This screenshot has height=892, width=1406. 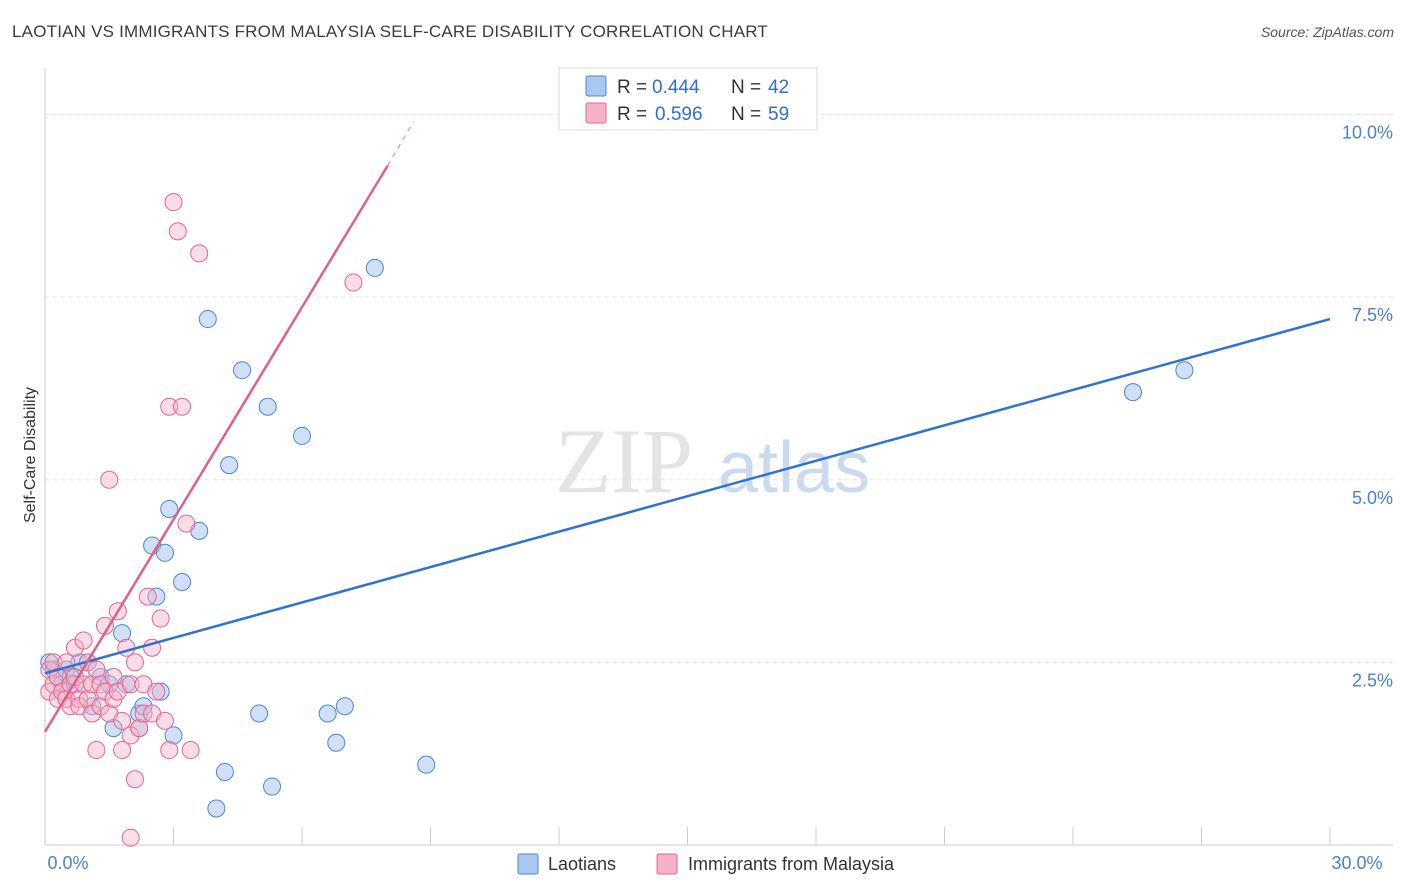 What do you see at coordinates (67, 863) in the screenshot?
I see `x-tick-label-min: 0.0%` at bounding box center [67, 863].